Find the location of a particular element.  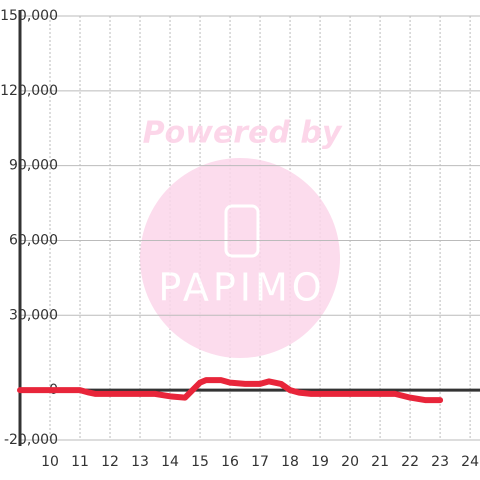

x-tick-label: 11 is located at coordinates (80, 462).